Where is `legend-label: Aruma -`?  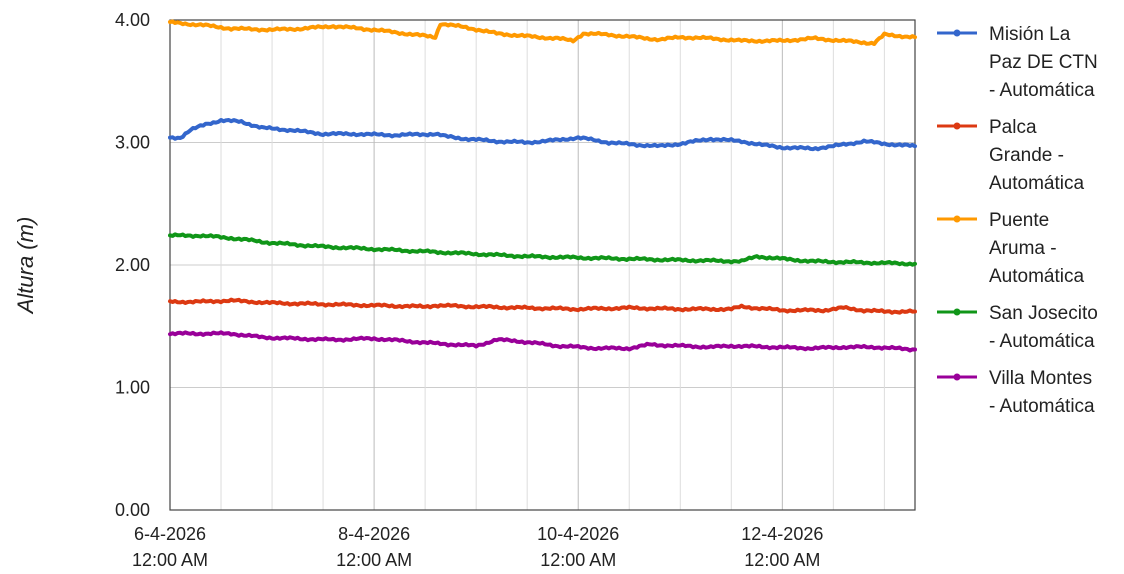 legend-label: Aruma - is located at coordinates (1023, 248).